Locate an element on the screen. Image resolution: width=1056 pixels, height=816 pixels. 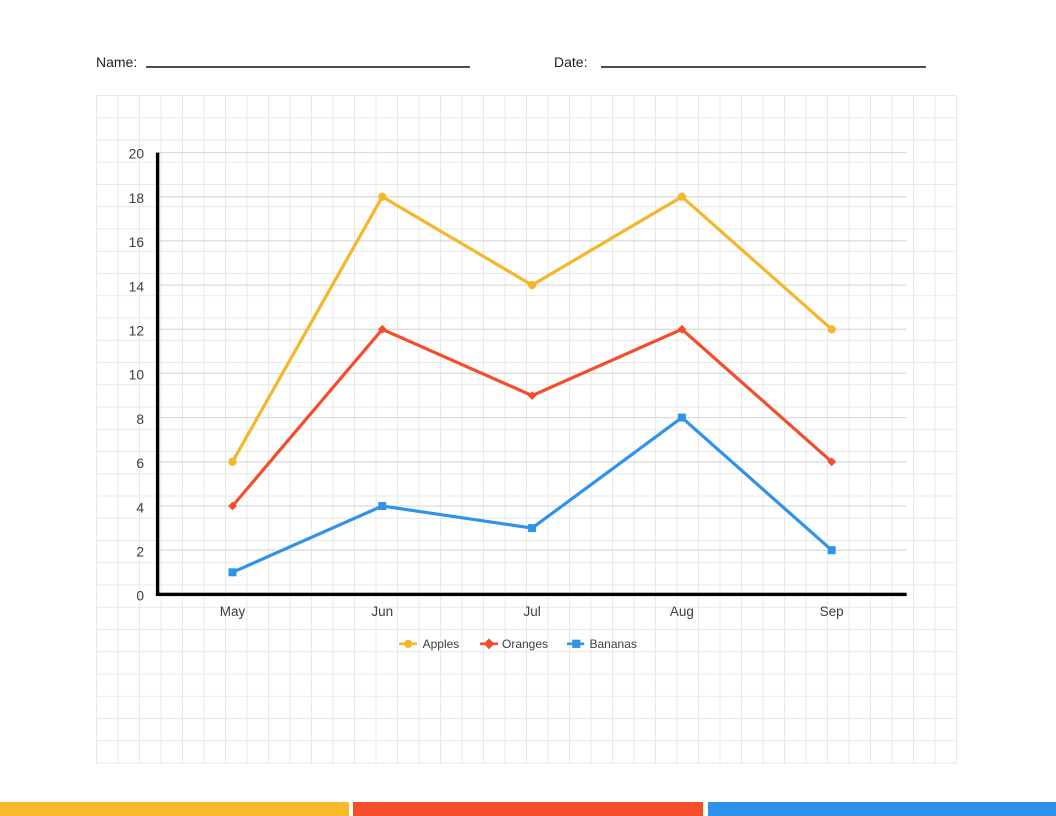
svg-text: 14 is located at coordinates (137, 286).